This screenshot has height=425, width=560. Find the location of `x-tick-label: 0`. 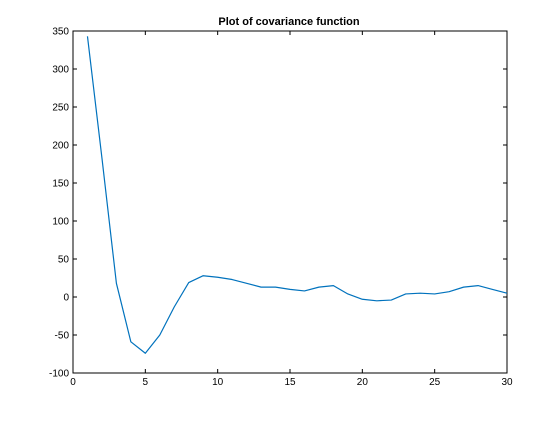

x-tick-label: 0 is located at coordinates (73, 382).